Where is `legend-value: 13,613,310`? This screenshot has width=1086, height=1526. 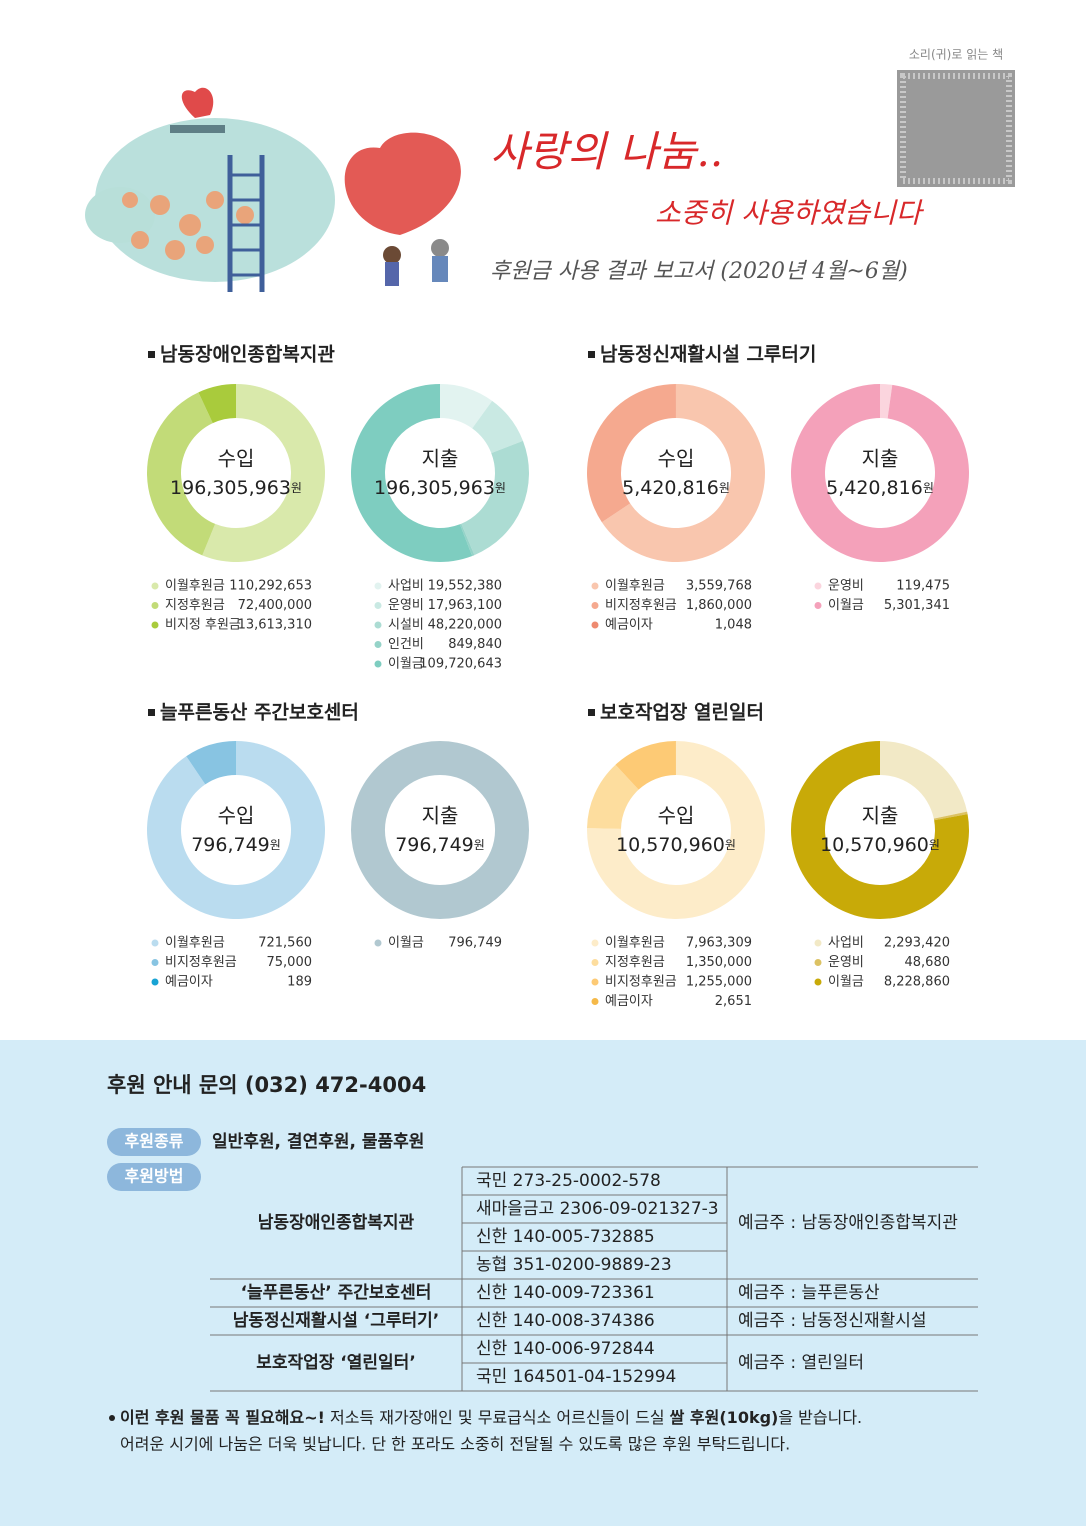
legend-value: 13,613,310 is located at coordinates (275, 625).